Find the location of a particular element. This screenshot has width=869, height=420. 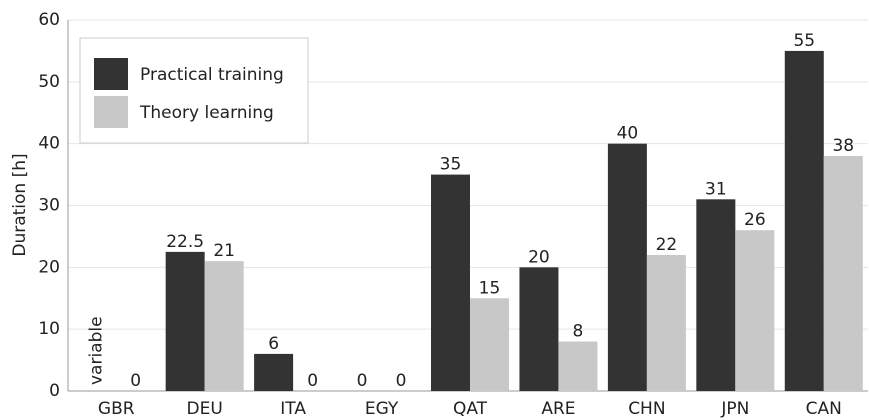

value-label: 22 is located at coordinates (667, 245).